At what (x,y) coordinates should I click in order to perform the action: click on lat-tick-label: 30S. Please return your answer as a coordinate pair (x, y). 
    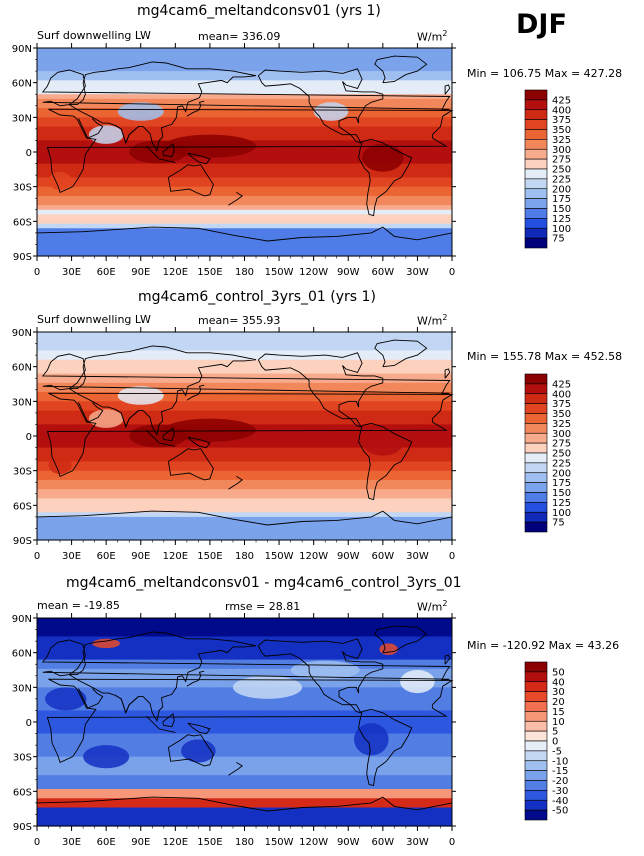
    Looking at the image, I should click on (22, 188).